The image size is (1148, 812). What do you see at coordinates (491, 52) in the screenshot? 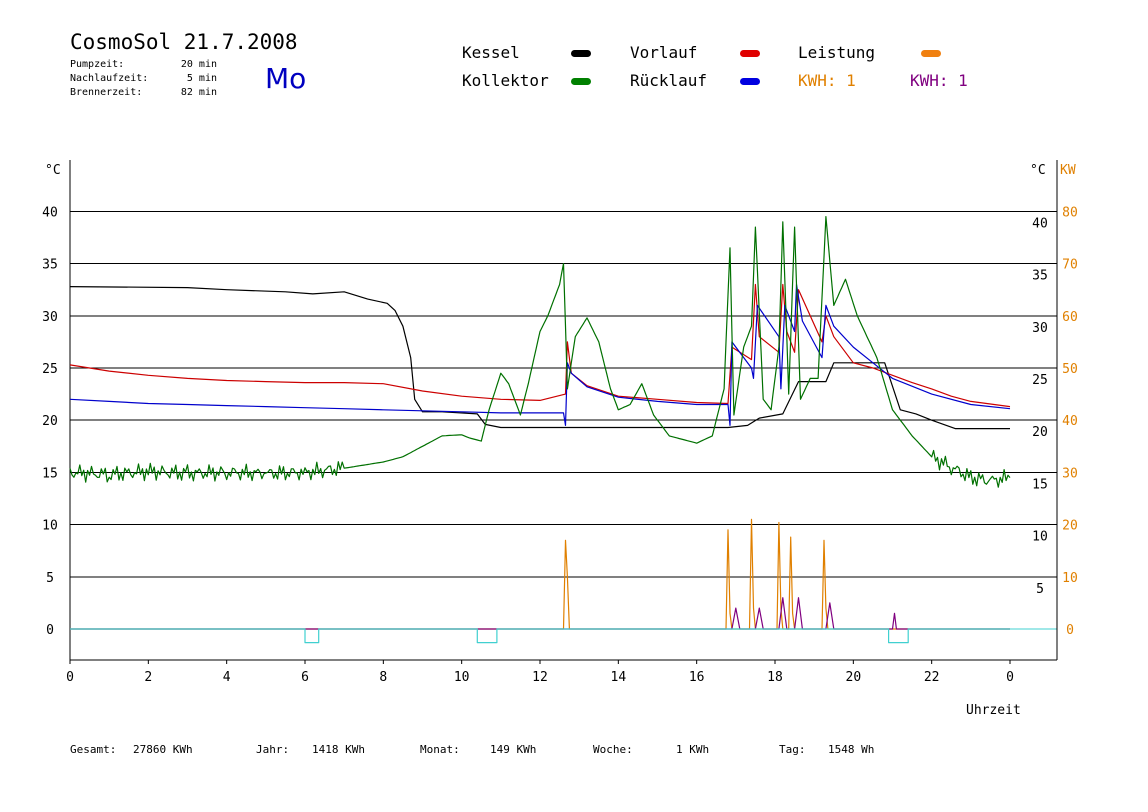
I see `legend-kessel-label: Kessel` at bounding box center [491, 52].